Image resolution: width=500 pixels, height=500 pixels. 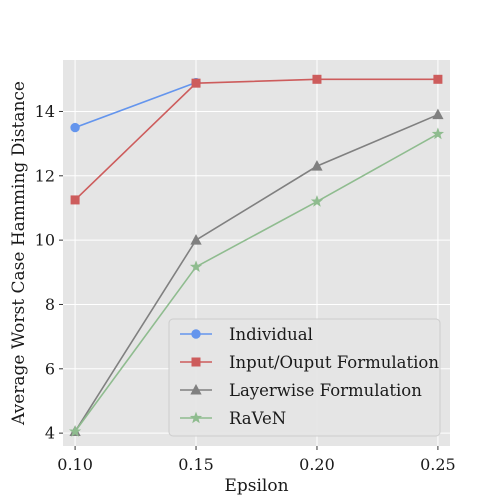 I want to click on y-axis-label: Average Worst Case Hamming Distance, so click(x=19, y=253).